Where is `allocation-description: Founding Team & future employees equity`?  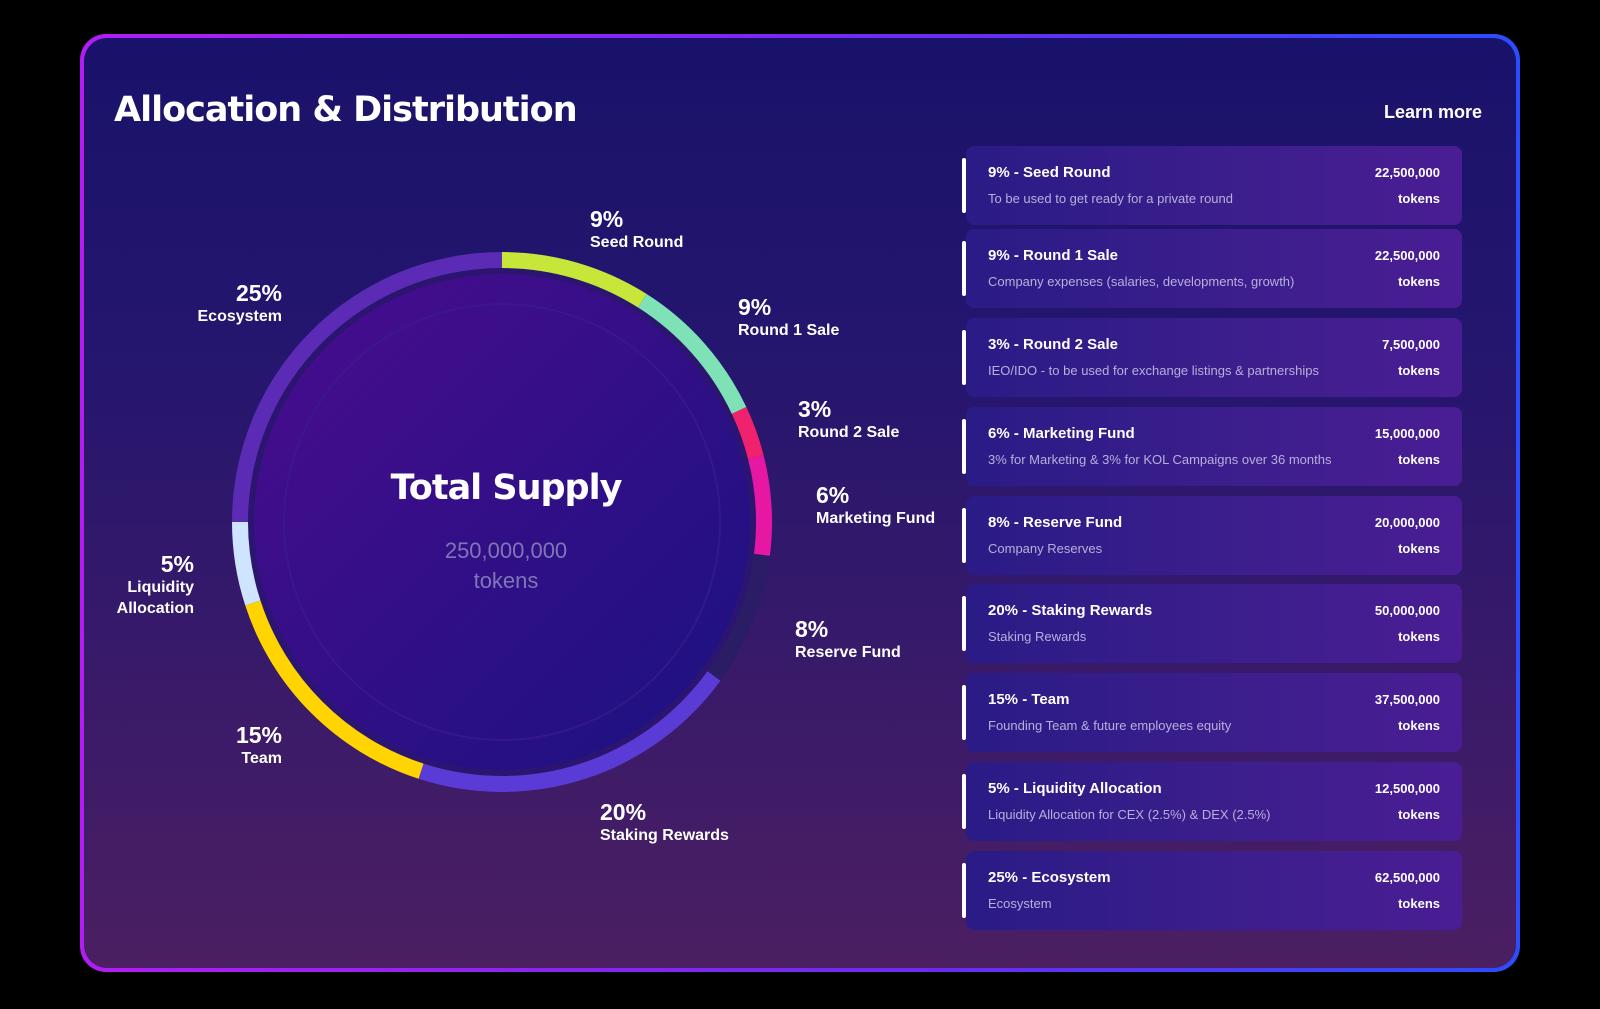
allocation-description: Founding Team & future employees equity is located at coordinates (1110, 725).